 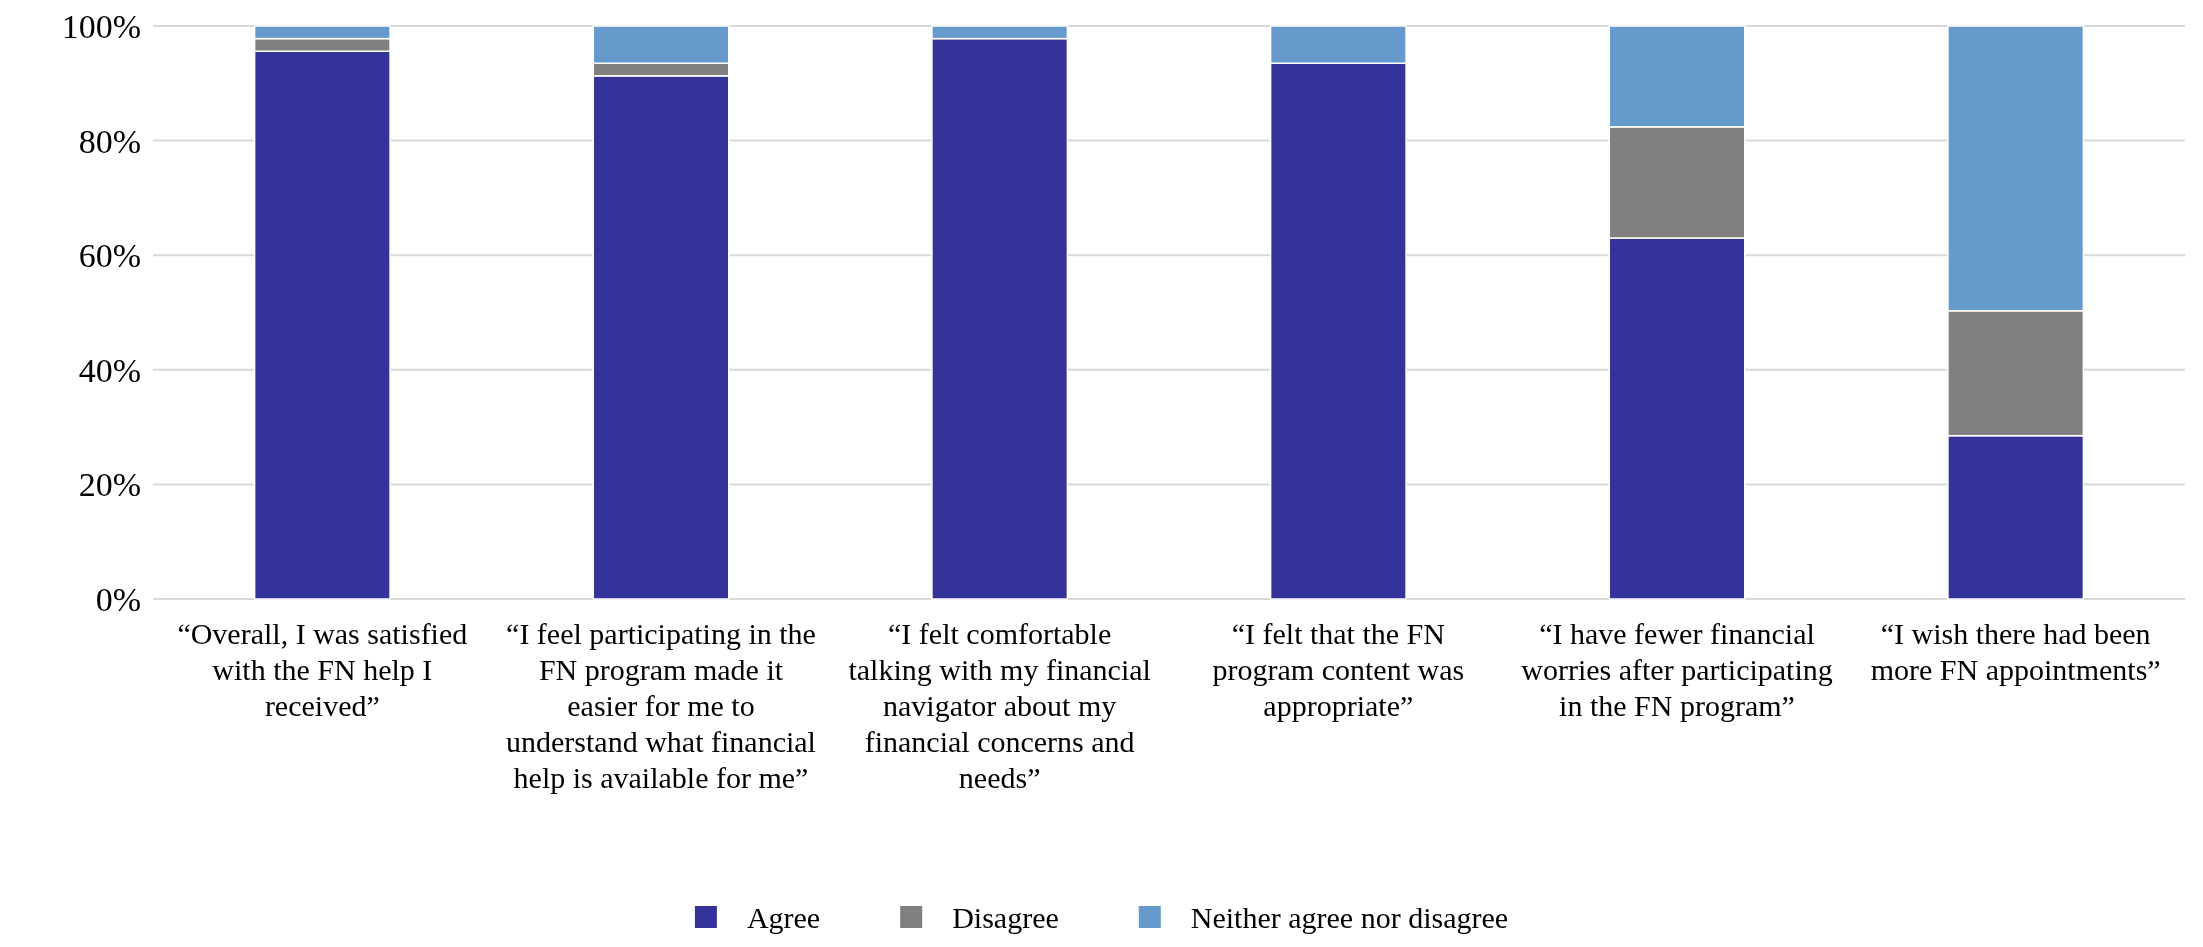 What do you see at coordinates (661, 705) in the screenshot?
I see `x-tick-label: “I feel participating in the FN program made it easier for me to understand what financial help is available for me”` at bounding box center [661, 705].